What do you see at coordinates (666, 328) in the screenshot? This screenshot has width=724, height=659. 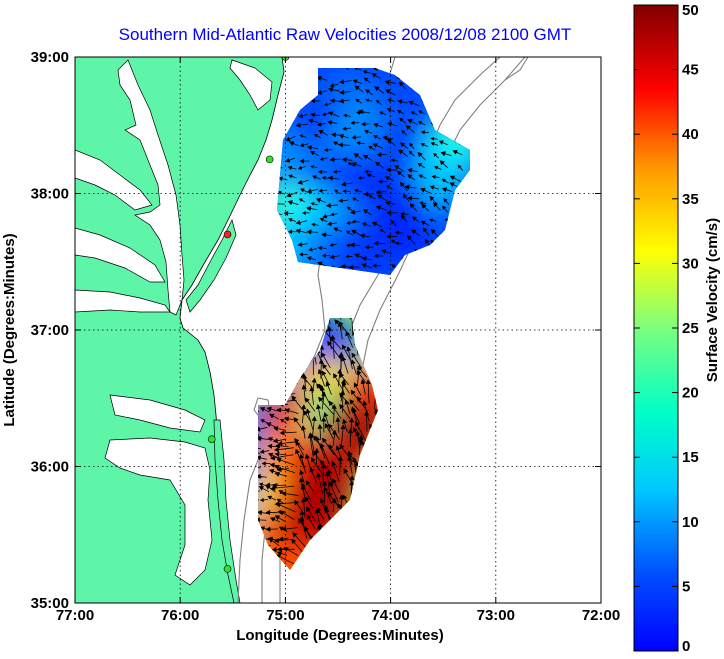 I see `colorbar-ticks: 0 5 10 15 20 25 30 35 40 45 50` at bounding box center [666, 328].